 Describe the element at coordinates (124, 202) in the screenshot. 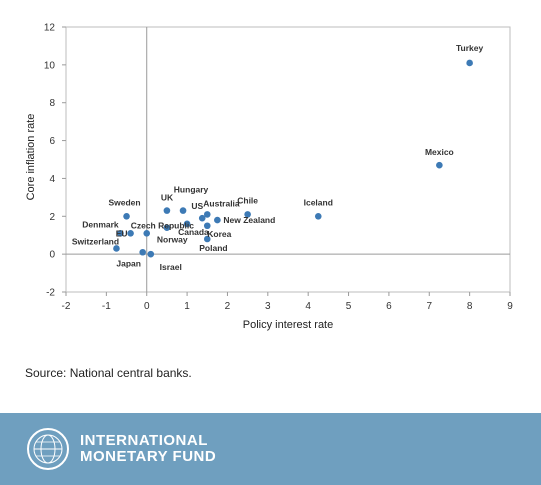

I see `point-label: Sweden` at that location.